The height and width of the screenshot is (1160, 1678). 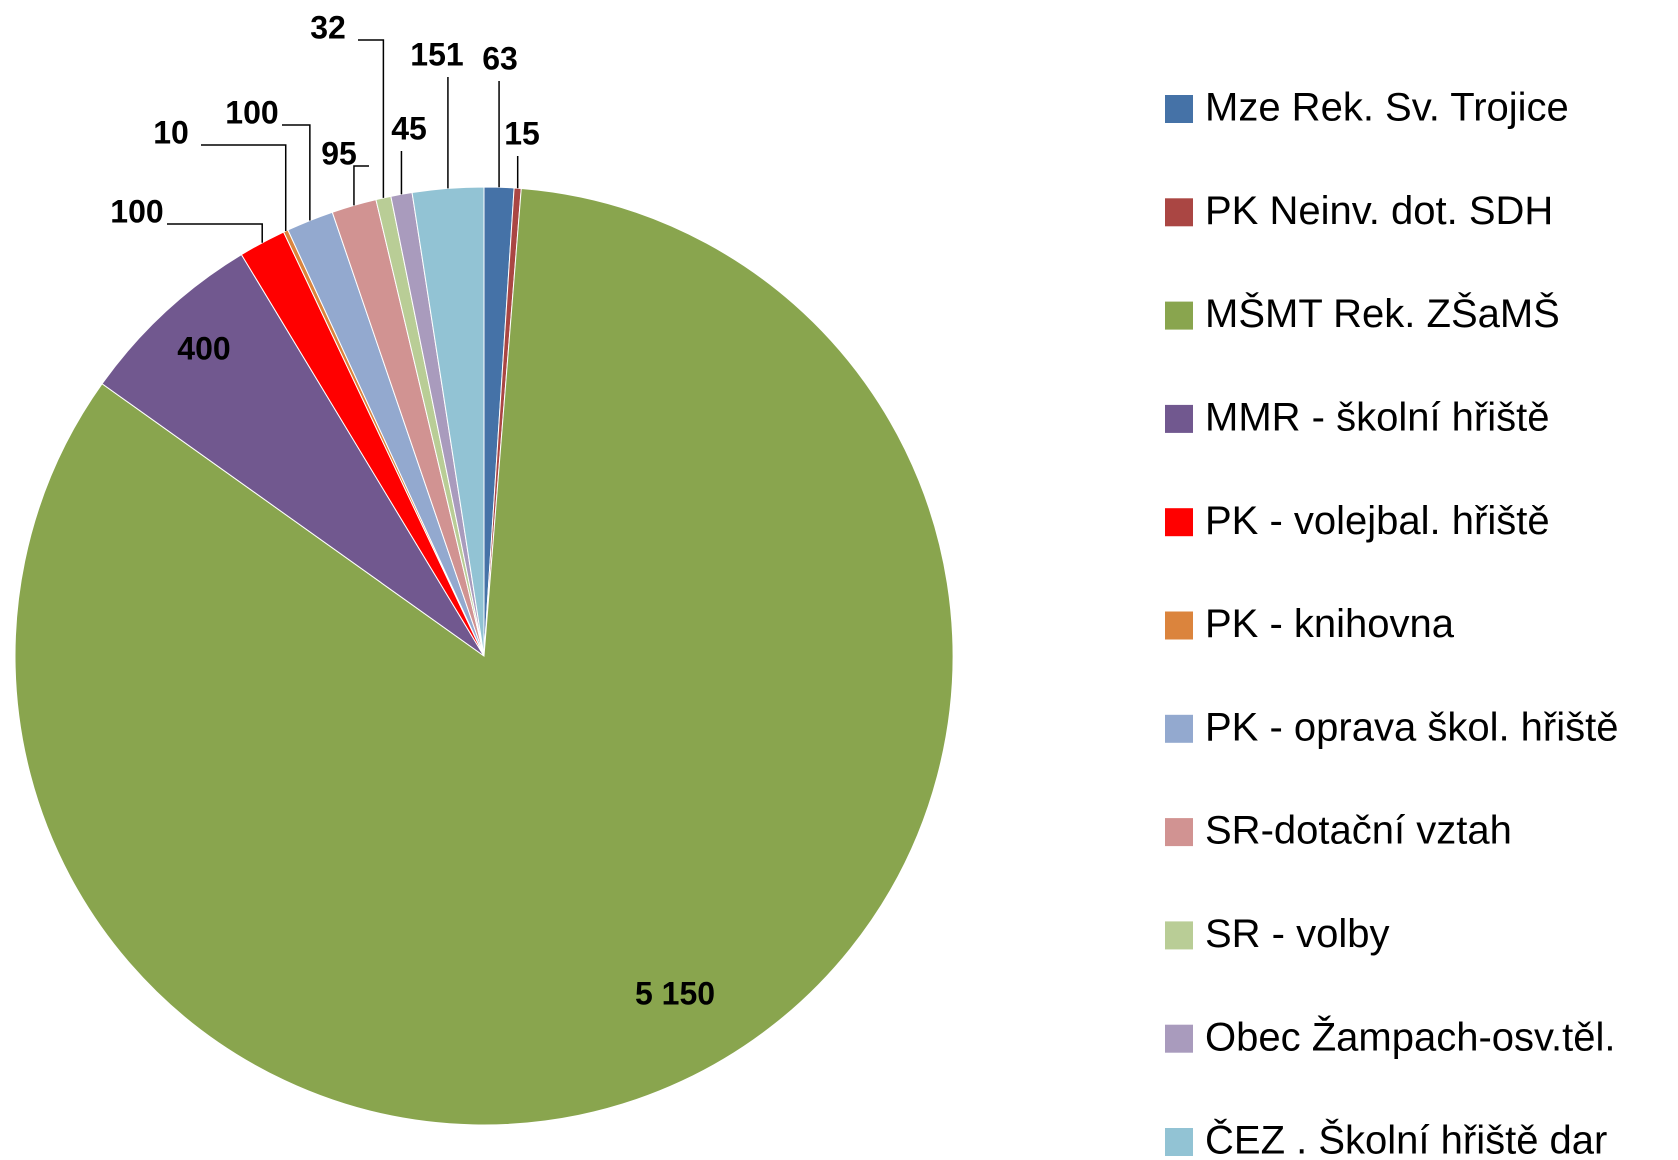 I want to click on value-label: 63, so click(x=500, y=58).